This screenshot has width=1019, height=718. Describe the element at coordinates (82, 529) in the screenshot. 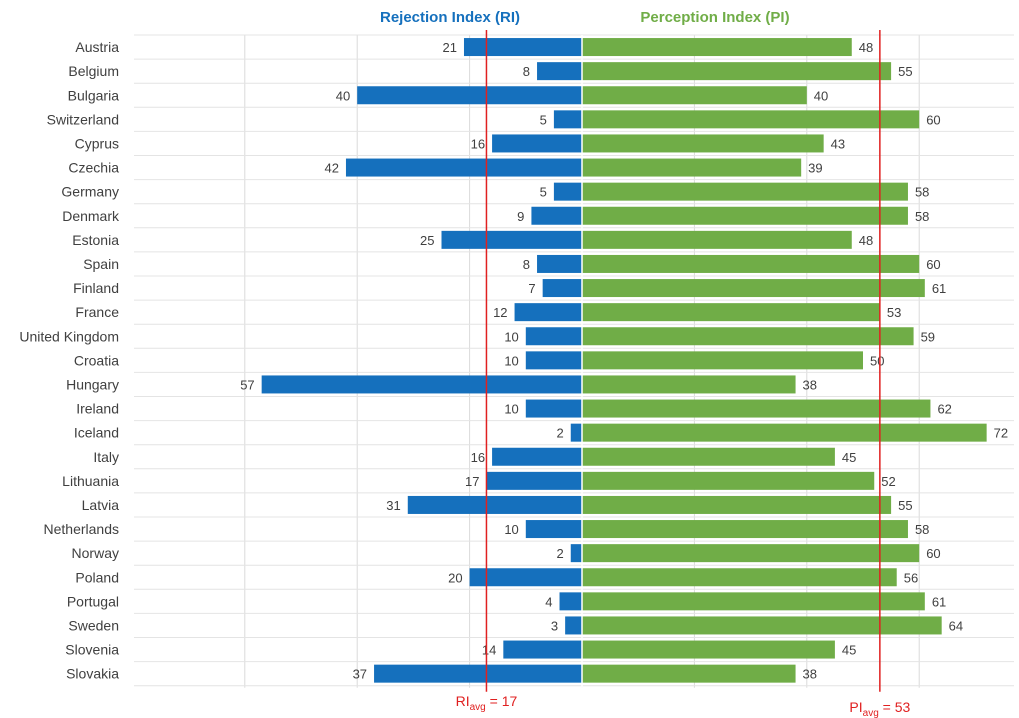

I see `country-label-netherlands: Netherlands` at that location.